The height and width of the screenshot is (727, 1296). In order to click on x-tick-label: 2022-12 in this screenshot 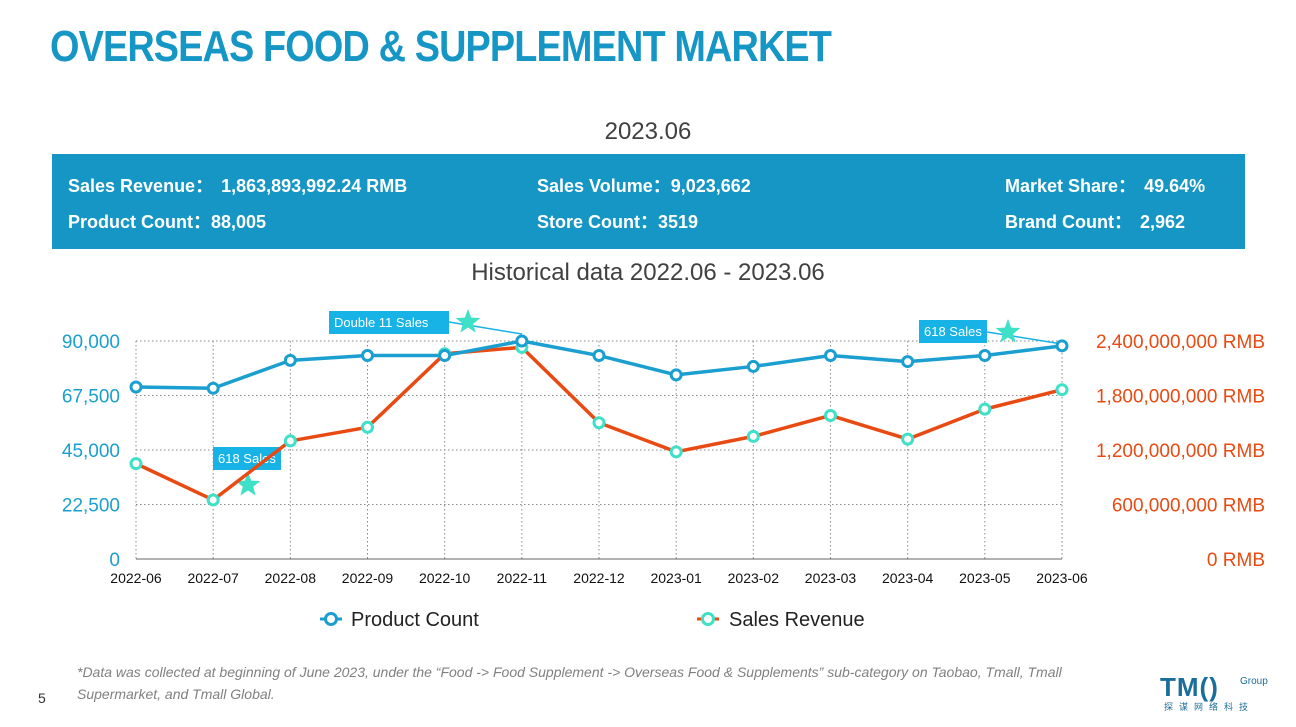, I will do `click(599, 578)`.